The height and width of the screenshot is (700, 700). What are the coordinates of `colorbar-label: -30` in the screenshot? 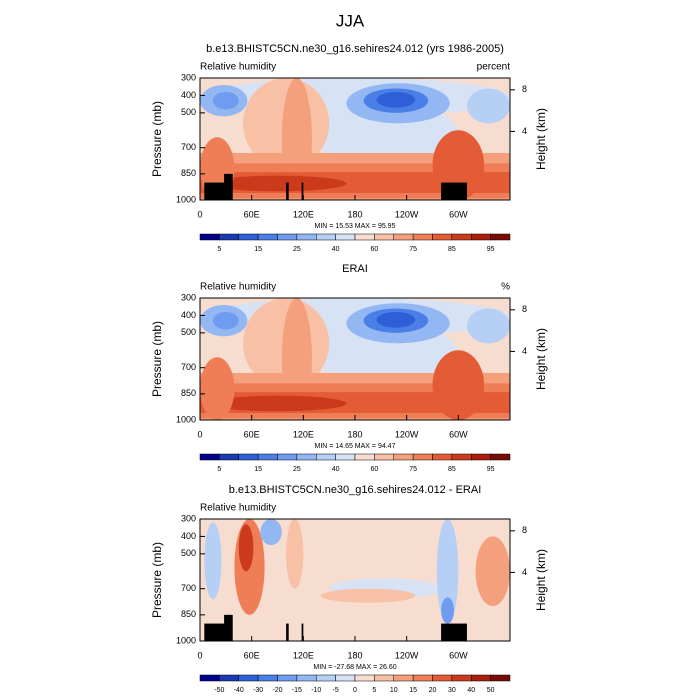 It's located at (258, 690).